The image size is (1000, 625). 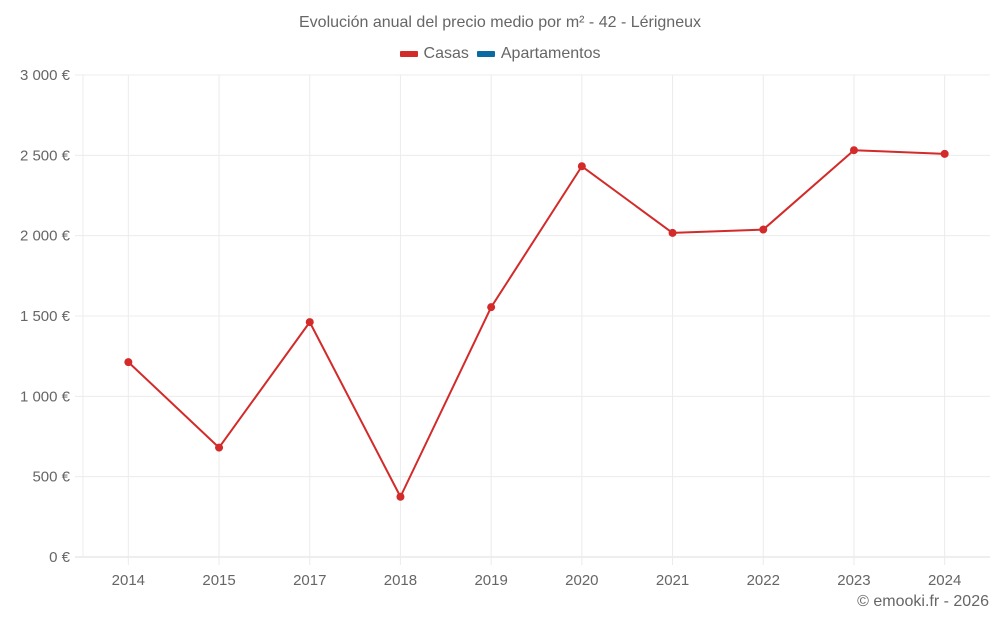 I want to click on legend-item-apartamentos: Apartamentos, so click(x=538, y=54).